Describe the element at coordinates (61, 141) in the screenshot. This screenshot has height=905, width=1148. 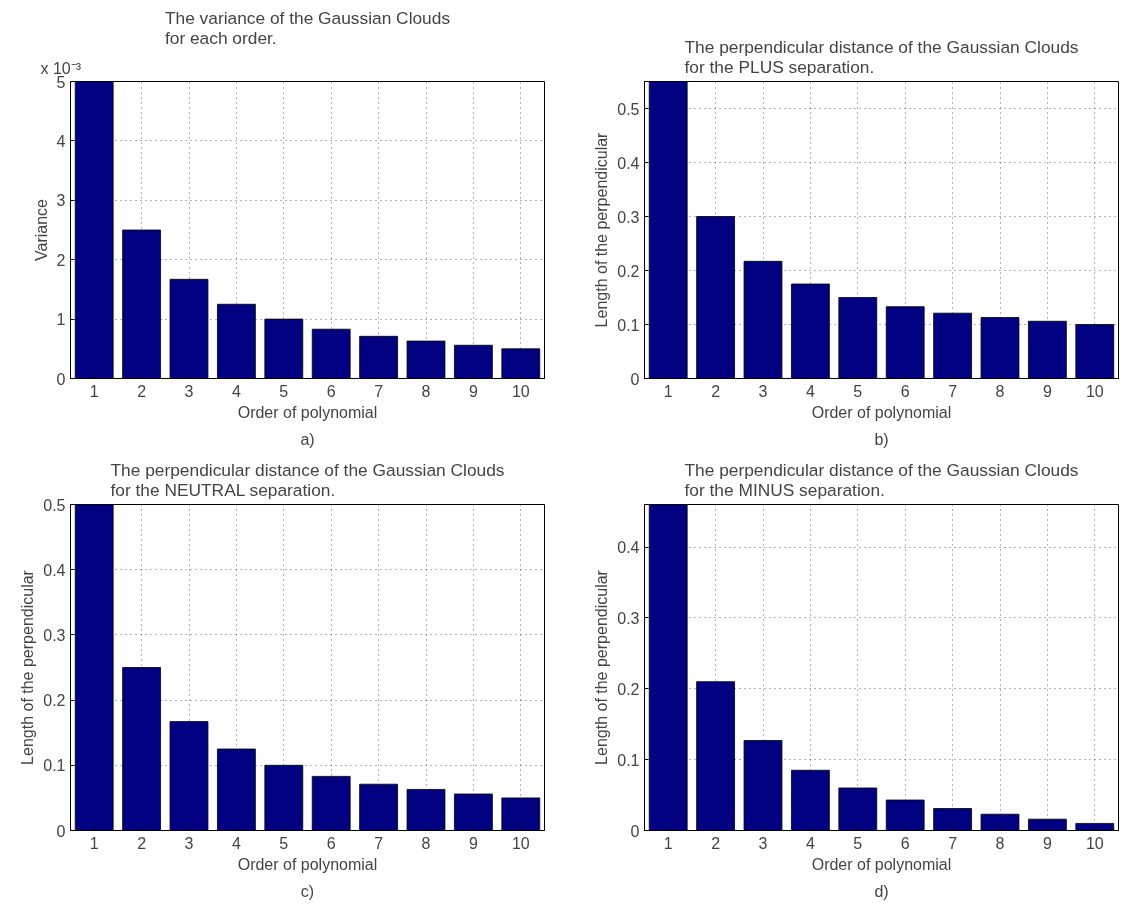
I see `y-tick-label: 4` at that location.